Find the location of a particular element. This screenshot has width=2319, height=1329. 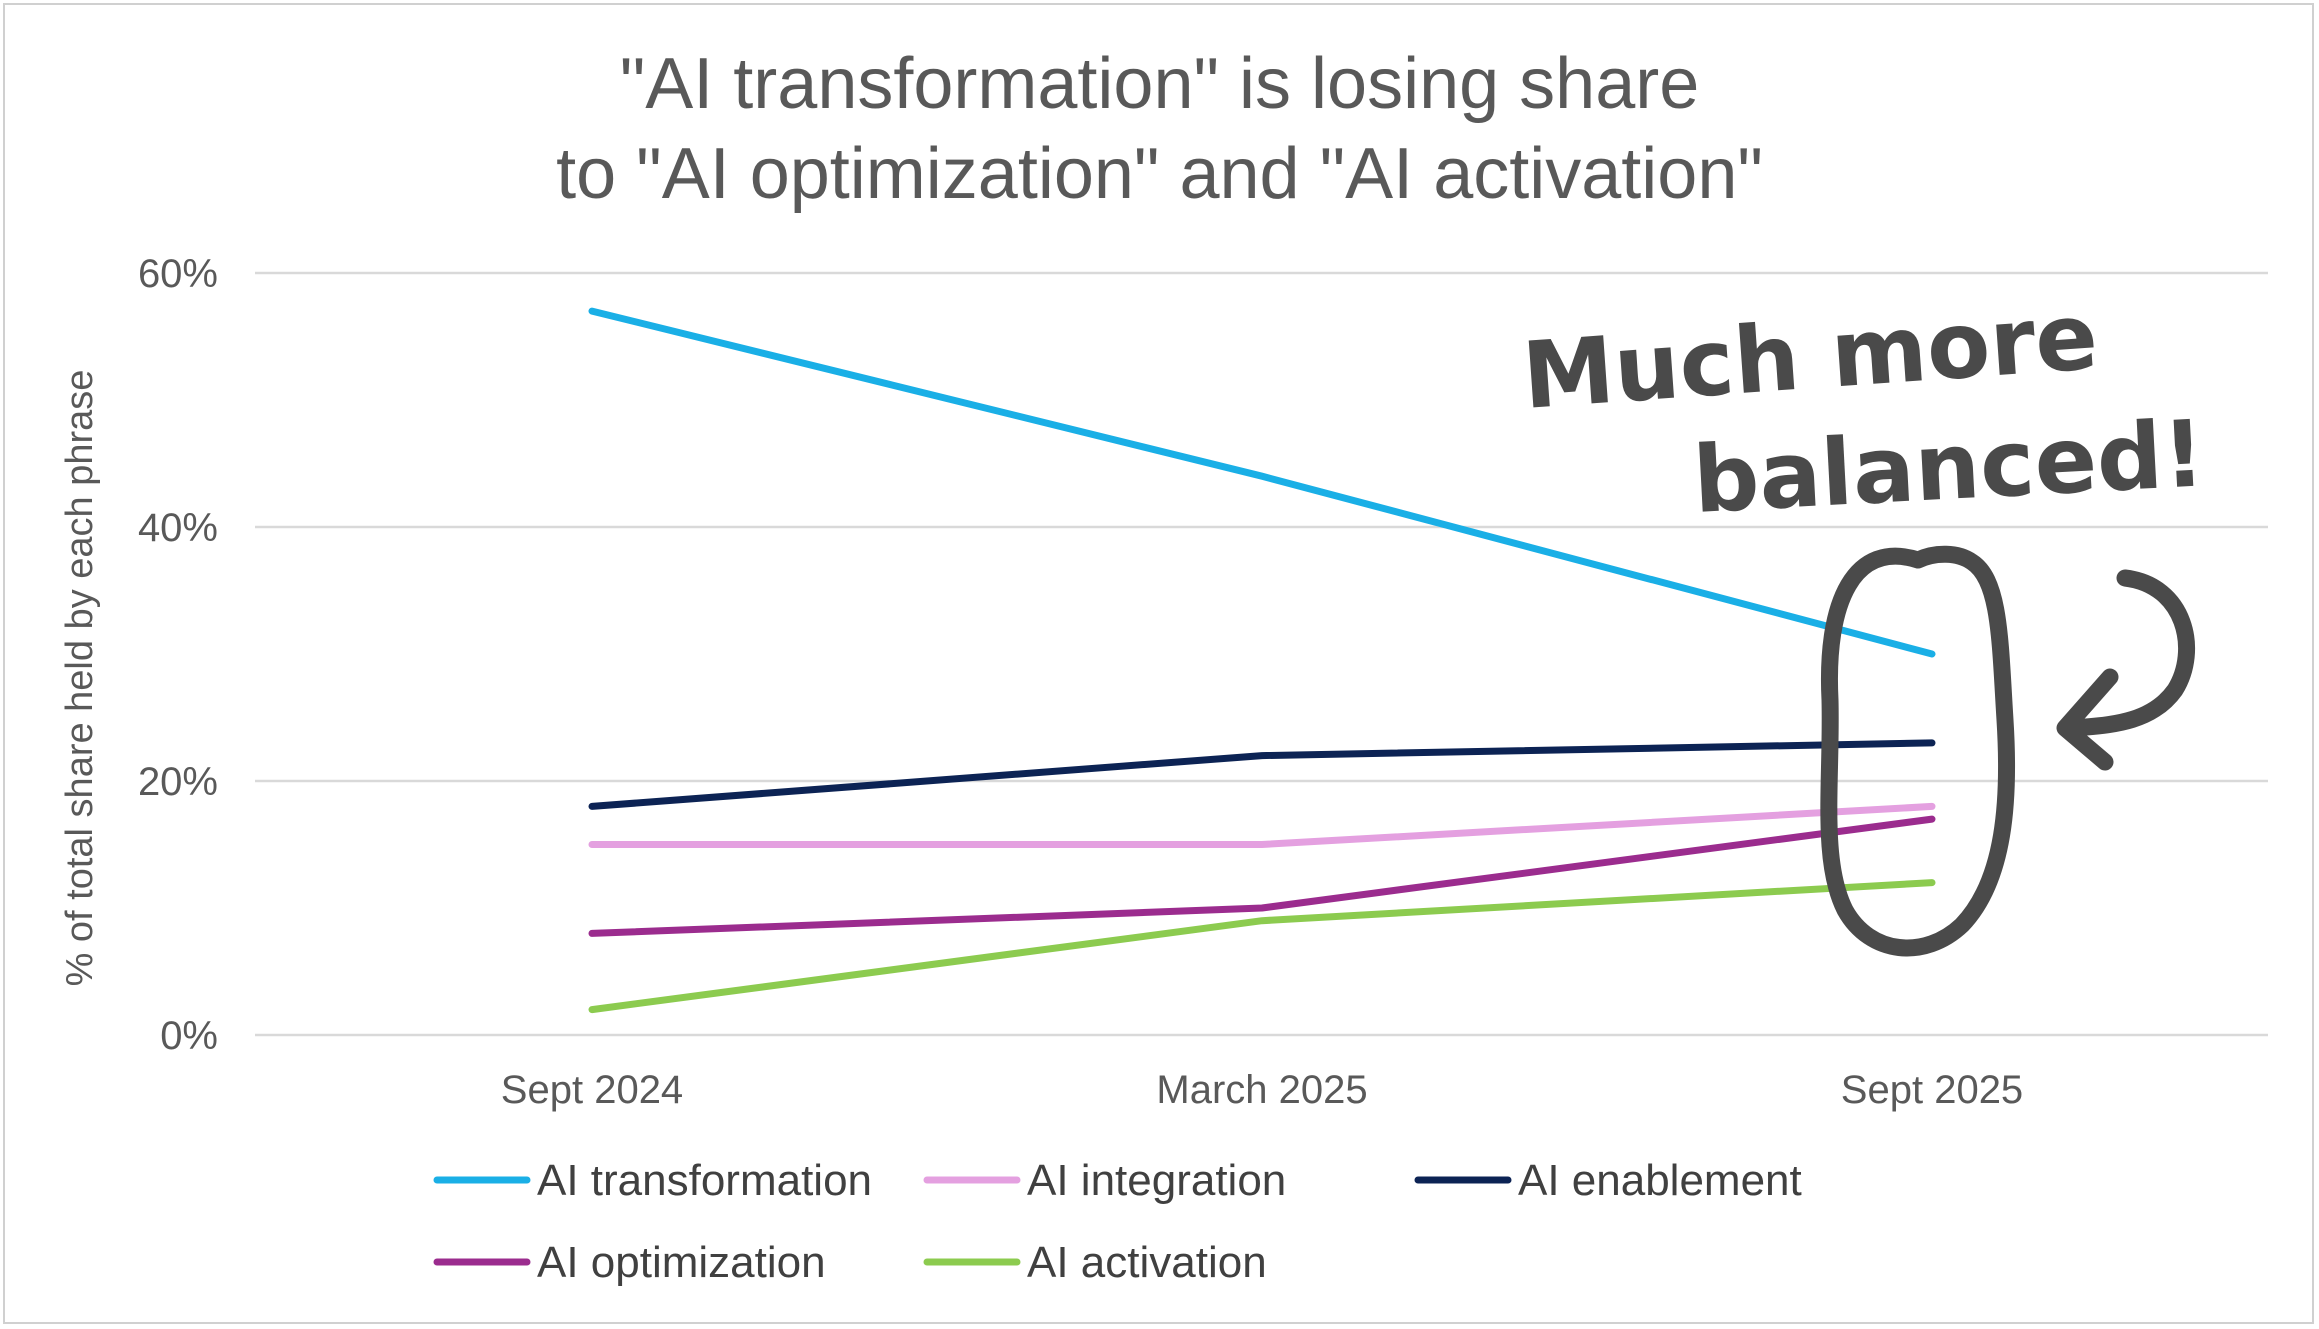

annotation-arrow-head is located at coordinates (2087, 719).